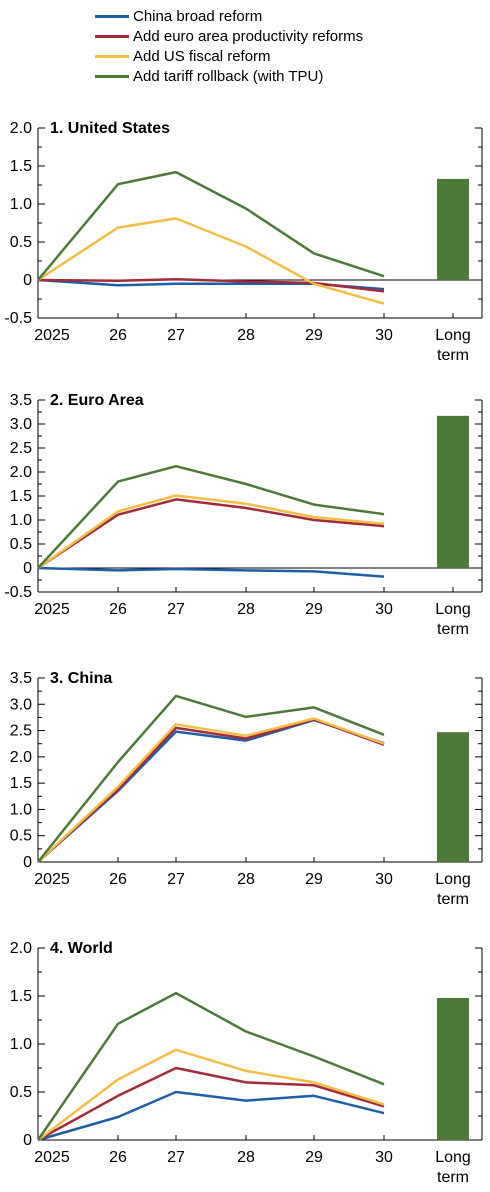 Image resolution: width=490 pixels, height=1192 pixels. What do you see at coordinates (198, 16) in the screenshot?
I see `legend-label-china: China broad reform` at bounding box center [198, 16].